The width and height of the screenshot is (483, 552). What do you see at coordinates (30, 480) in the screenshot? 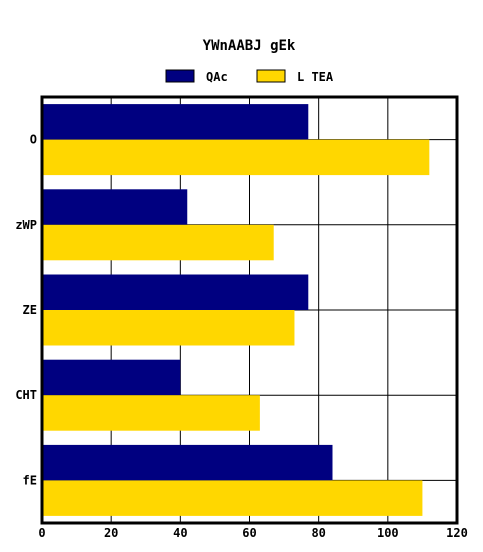
I see `y-tick-label: fE` at bounding box center [30, 480].